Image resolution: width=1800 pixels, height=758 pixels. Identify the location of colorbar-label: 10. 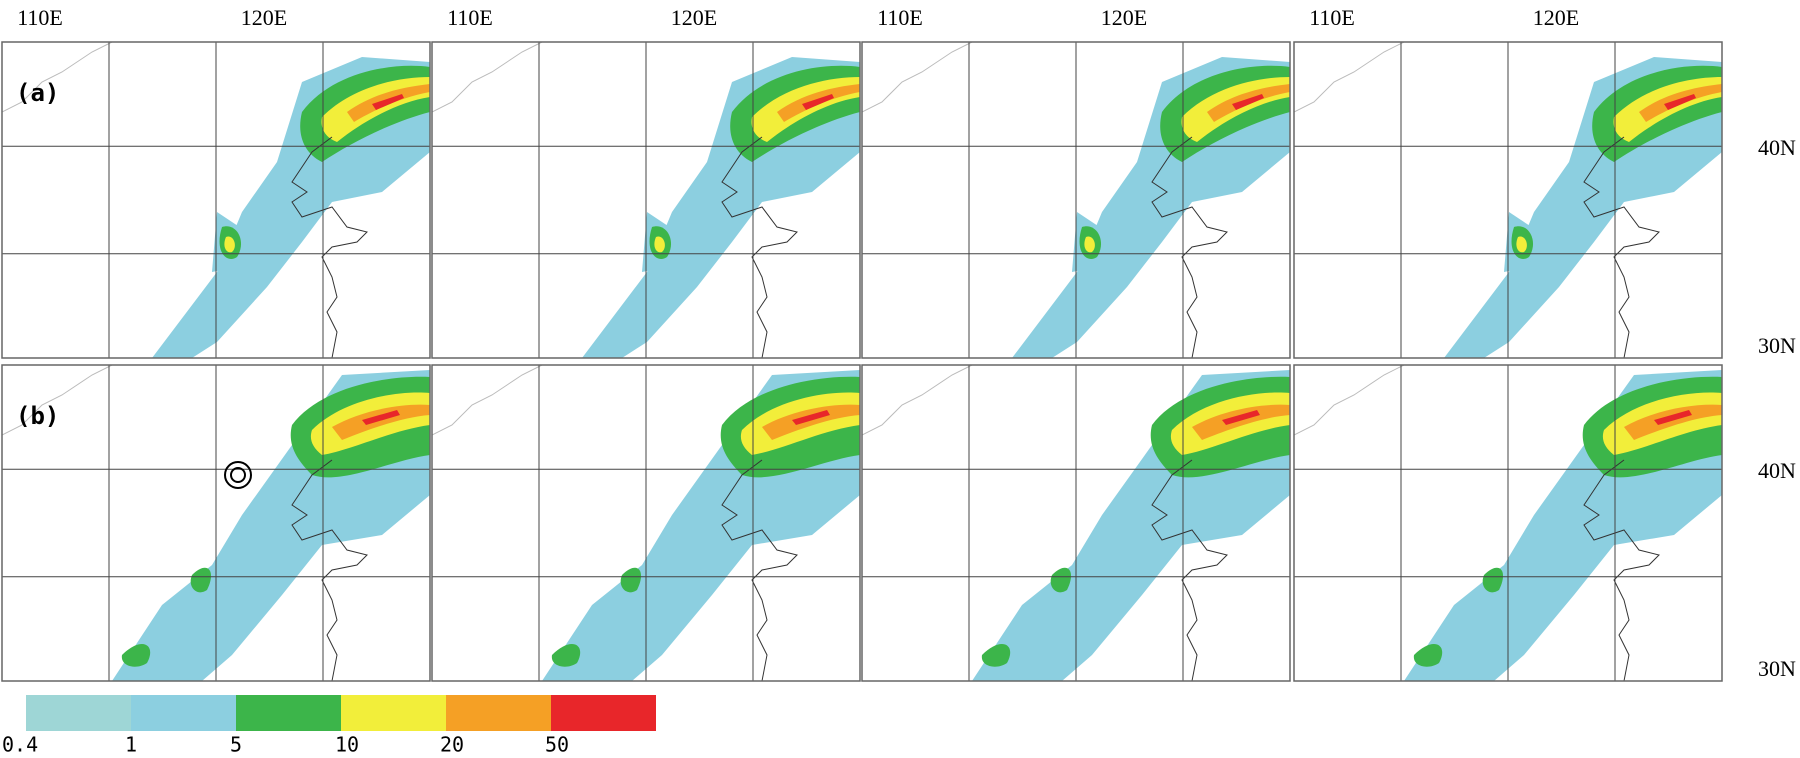
(347, 745).